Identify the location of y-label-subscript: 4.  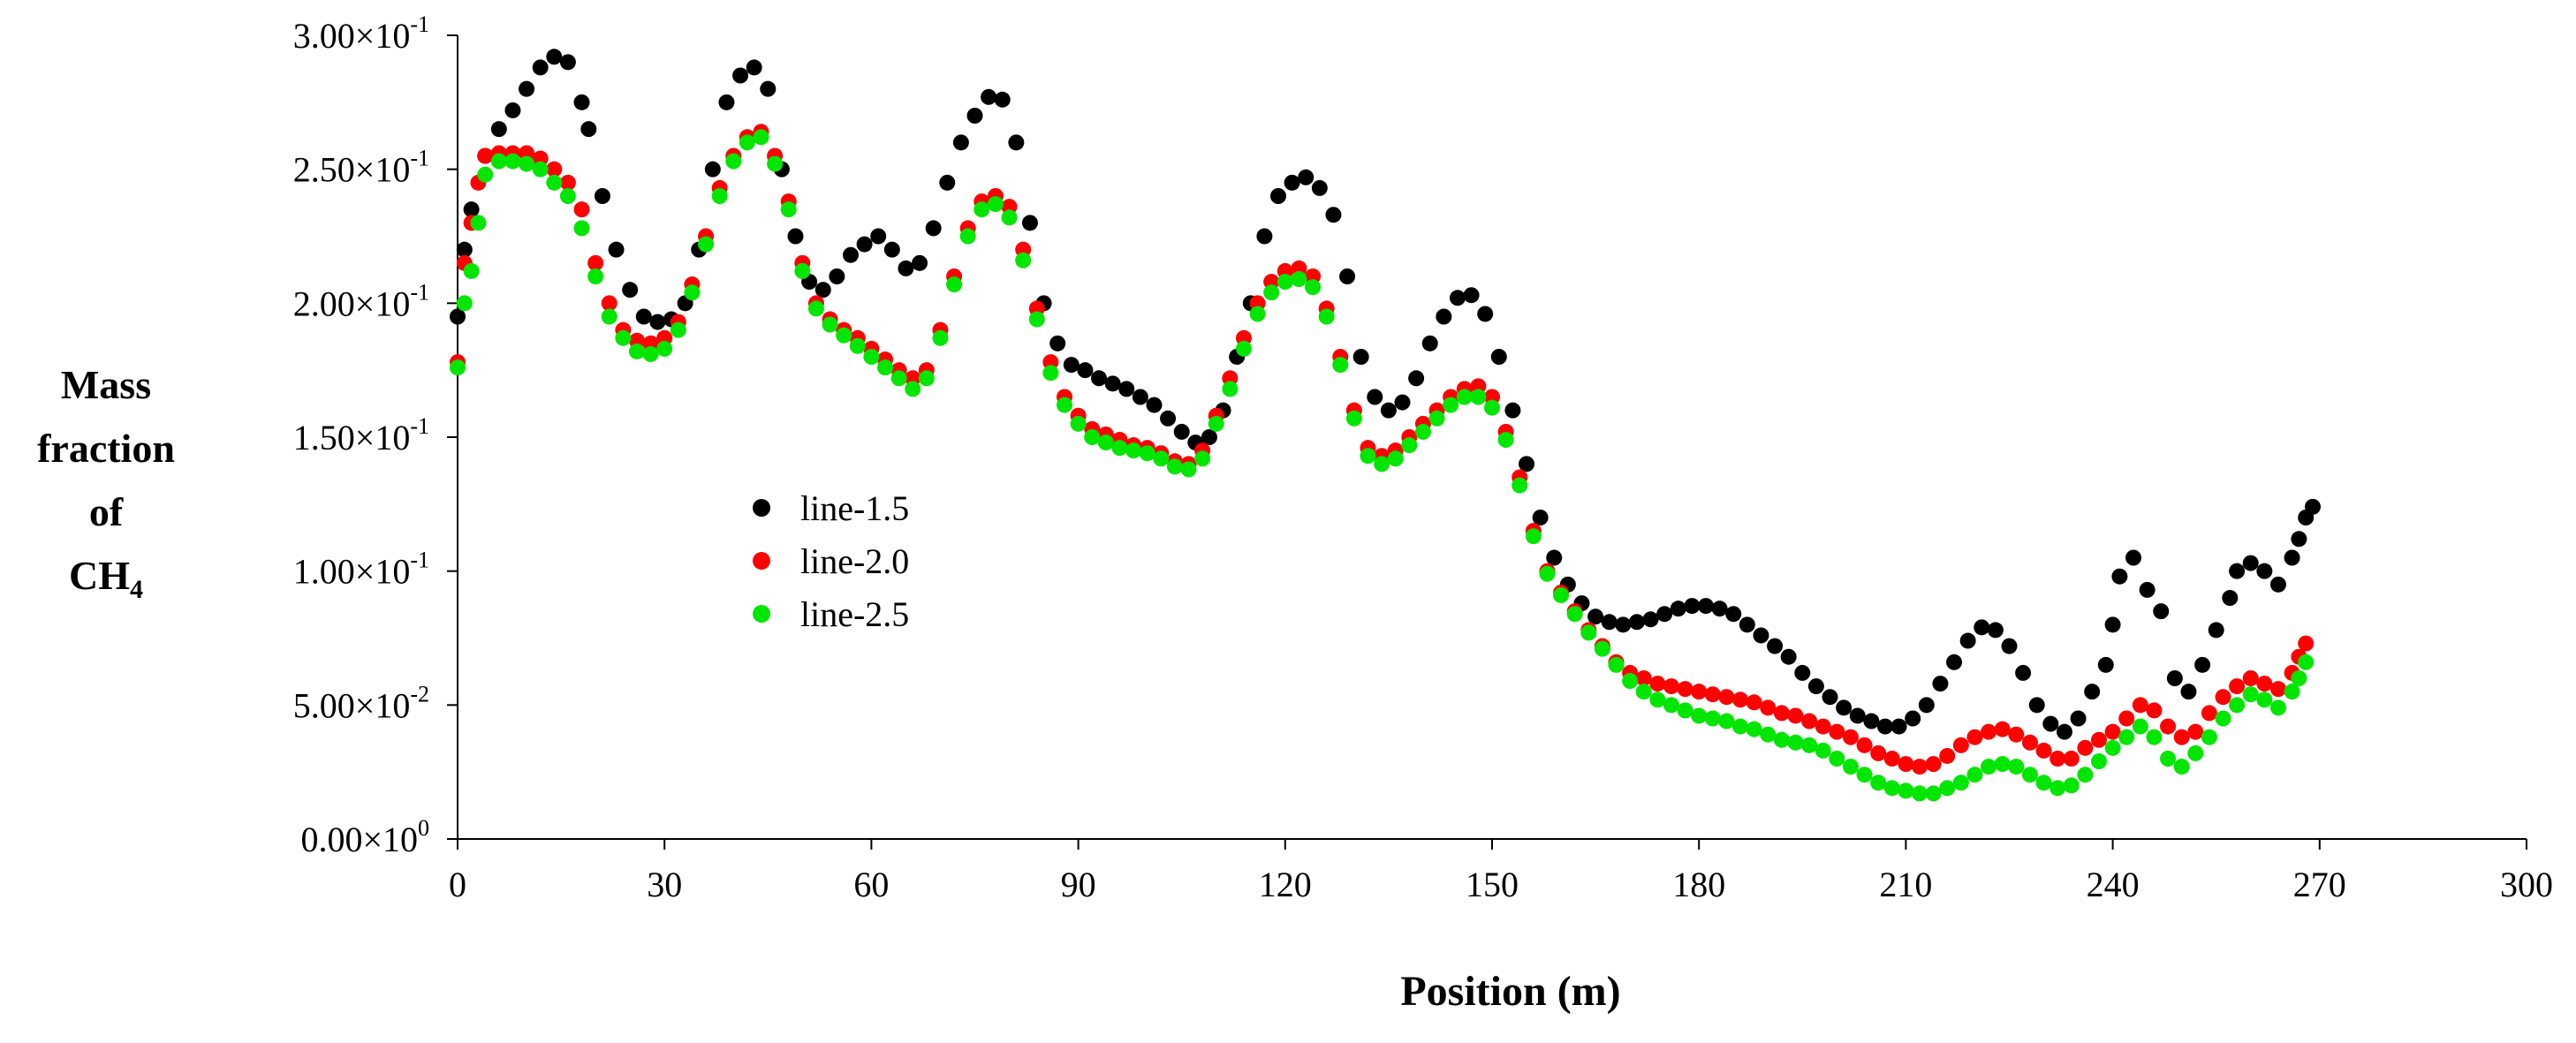
(136, 590).